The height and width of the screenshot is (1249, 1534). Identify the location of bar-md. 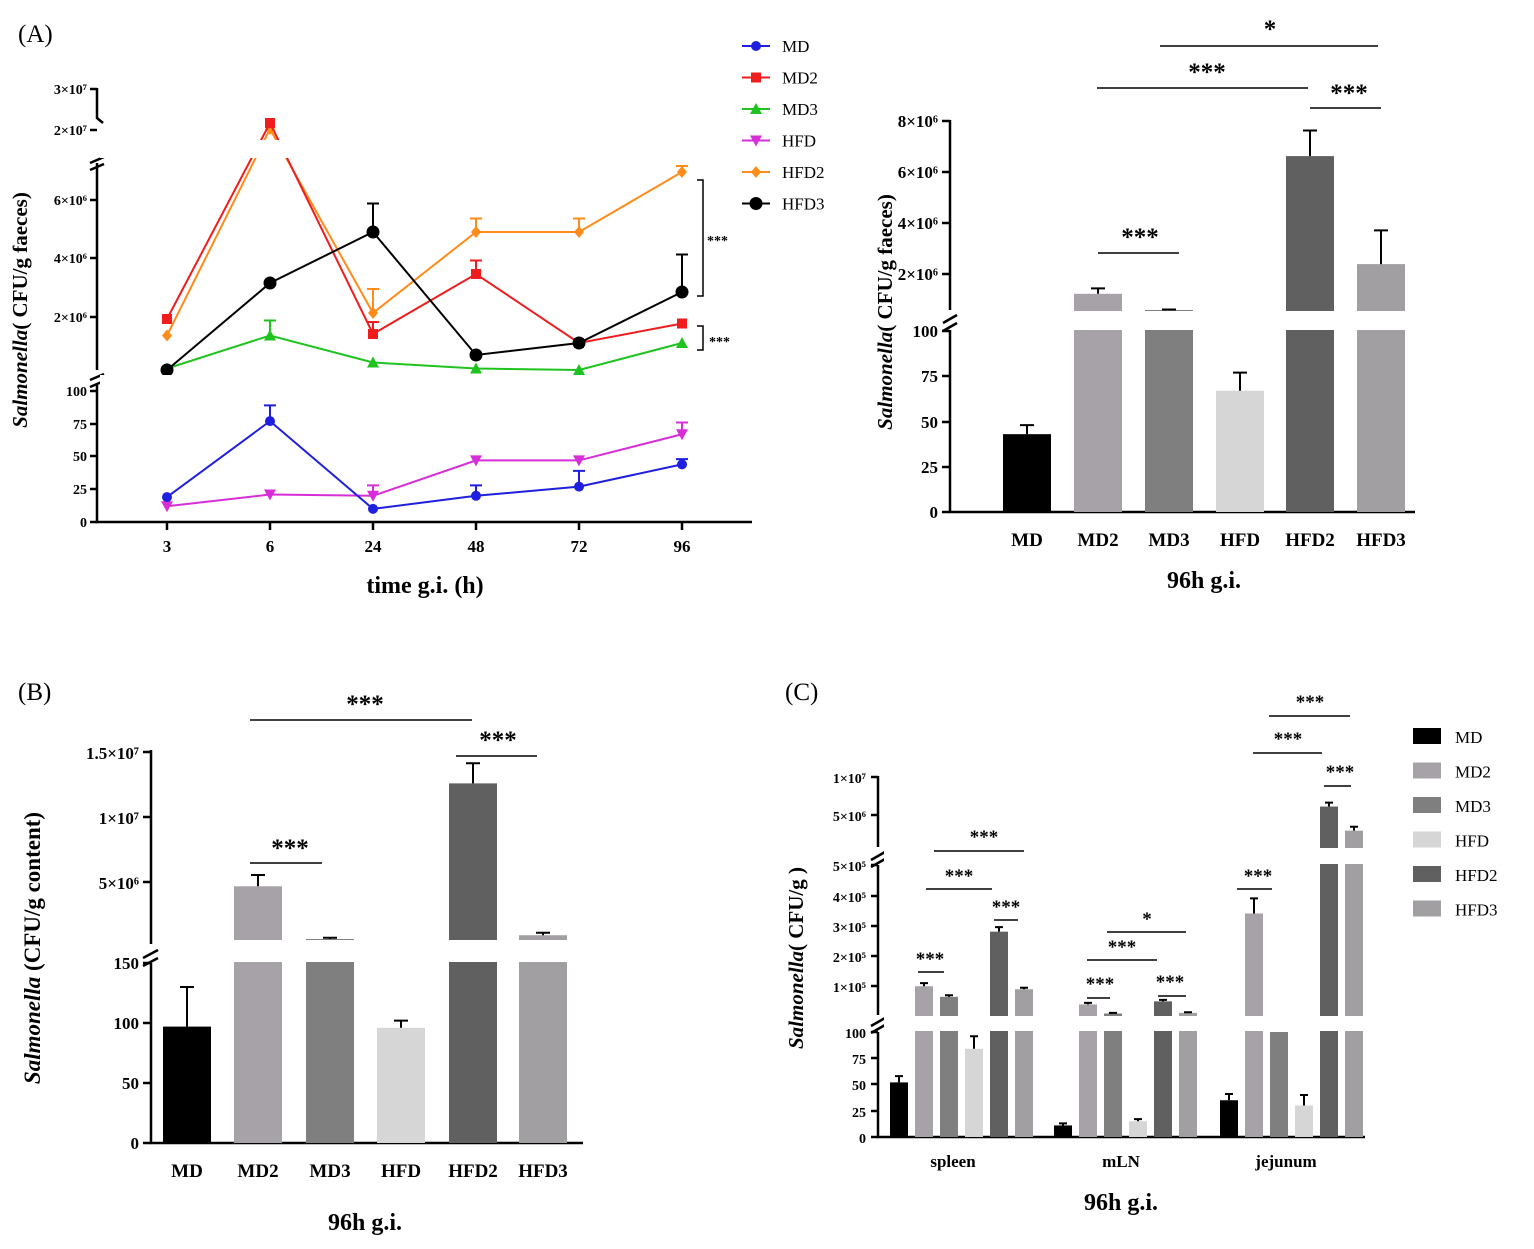
(1063, 1131).